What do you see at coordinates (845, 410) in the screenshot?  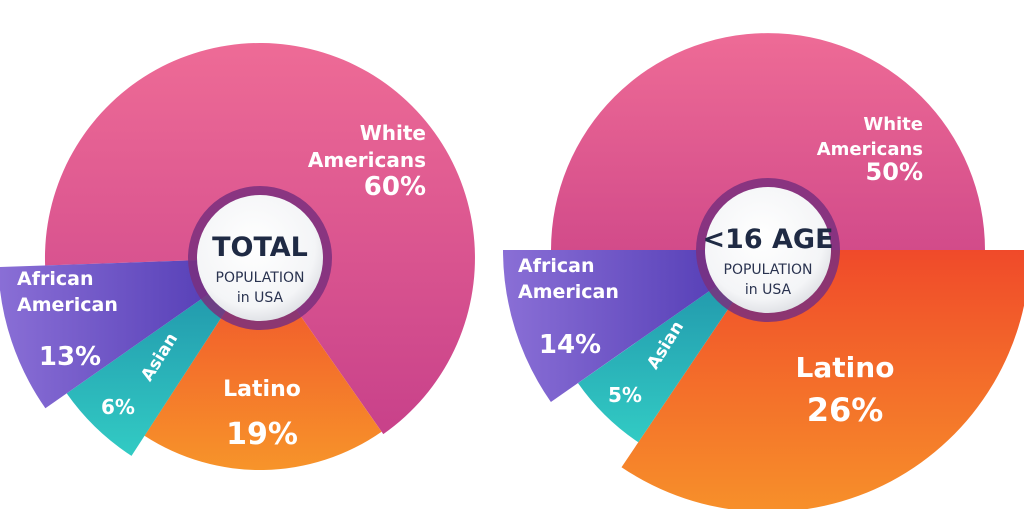 I see `value-latino: 26%` at bounding box center [845, 410].